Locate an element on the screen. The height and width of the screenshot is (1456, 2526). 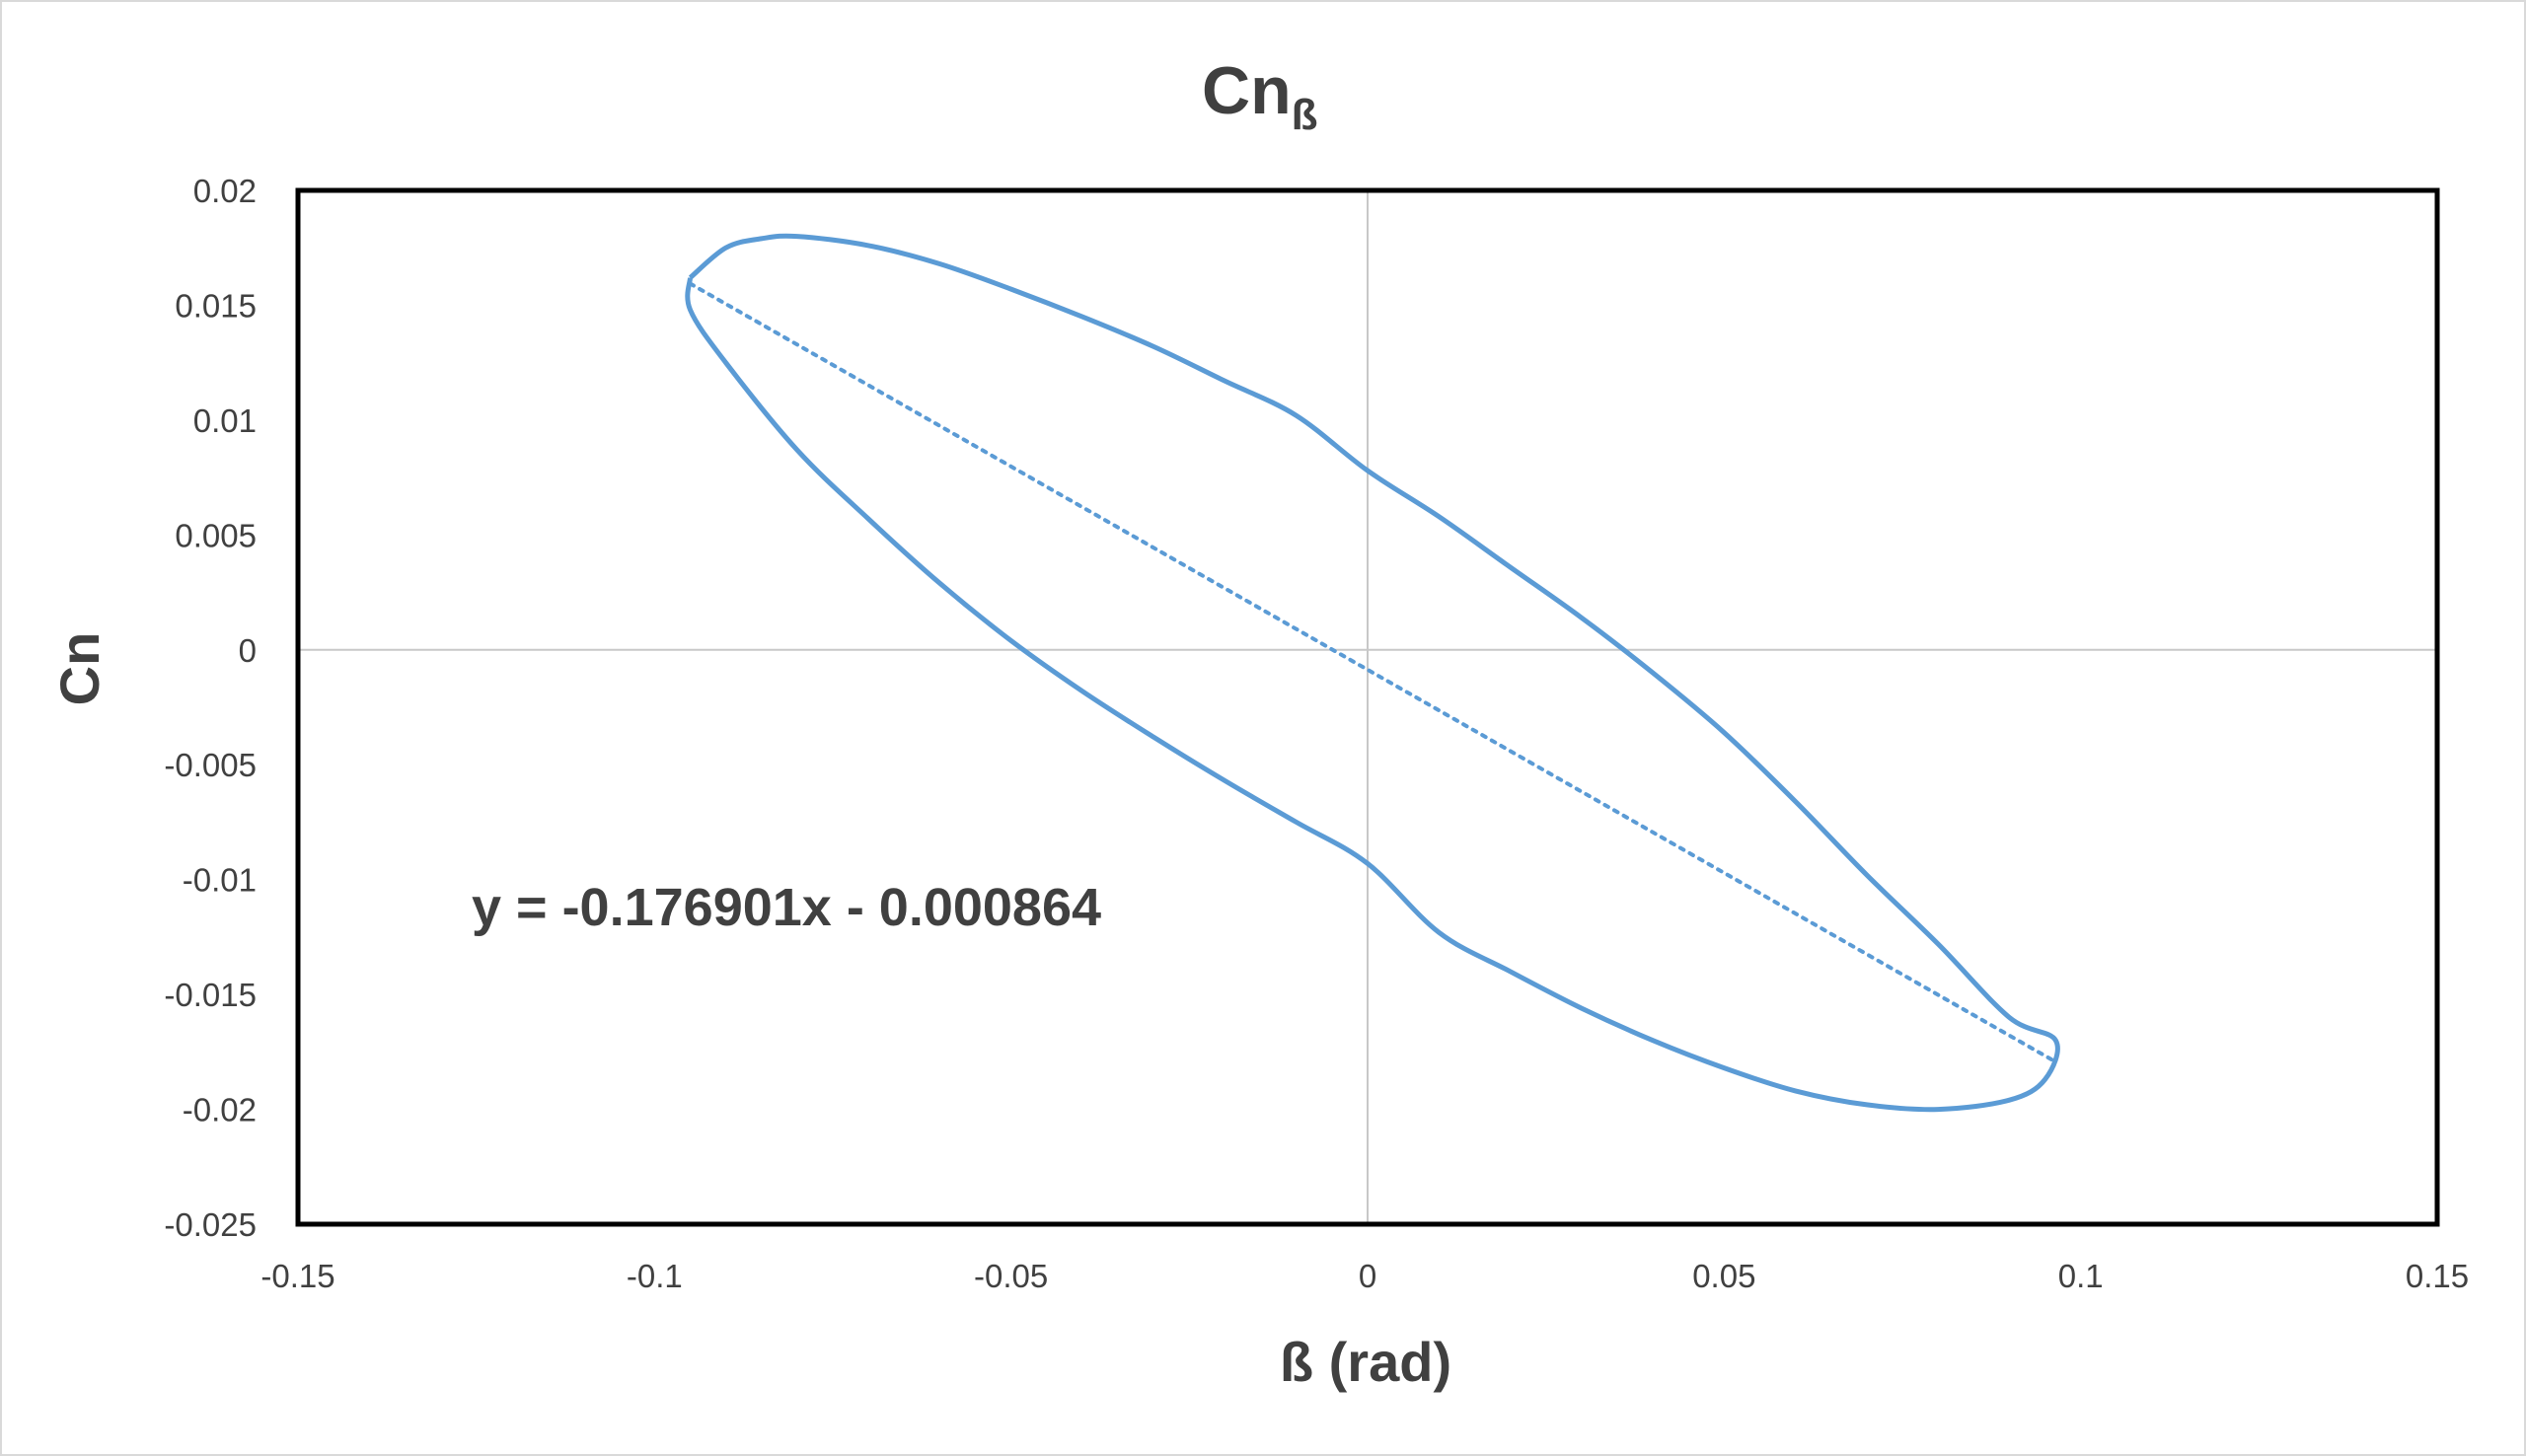
x-tick-label: 0.15 is located at coordinates (2437, 1276).